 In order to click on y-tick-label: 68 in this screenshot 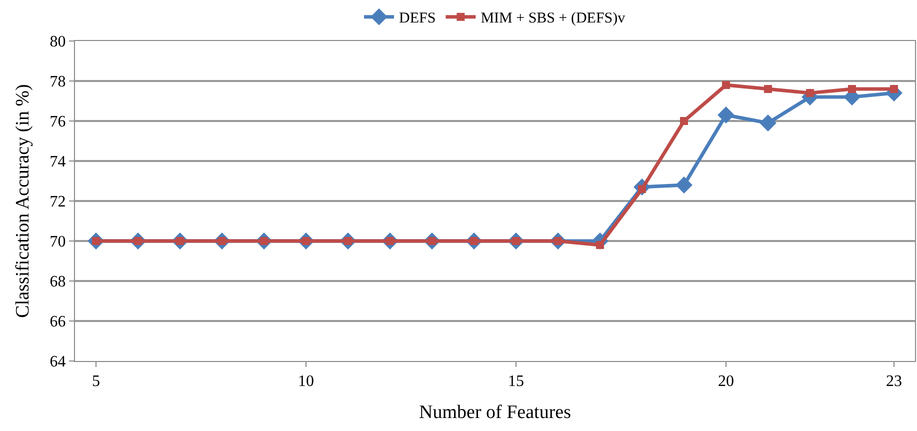, I will do `click(58, 282)`.